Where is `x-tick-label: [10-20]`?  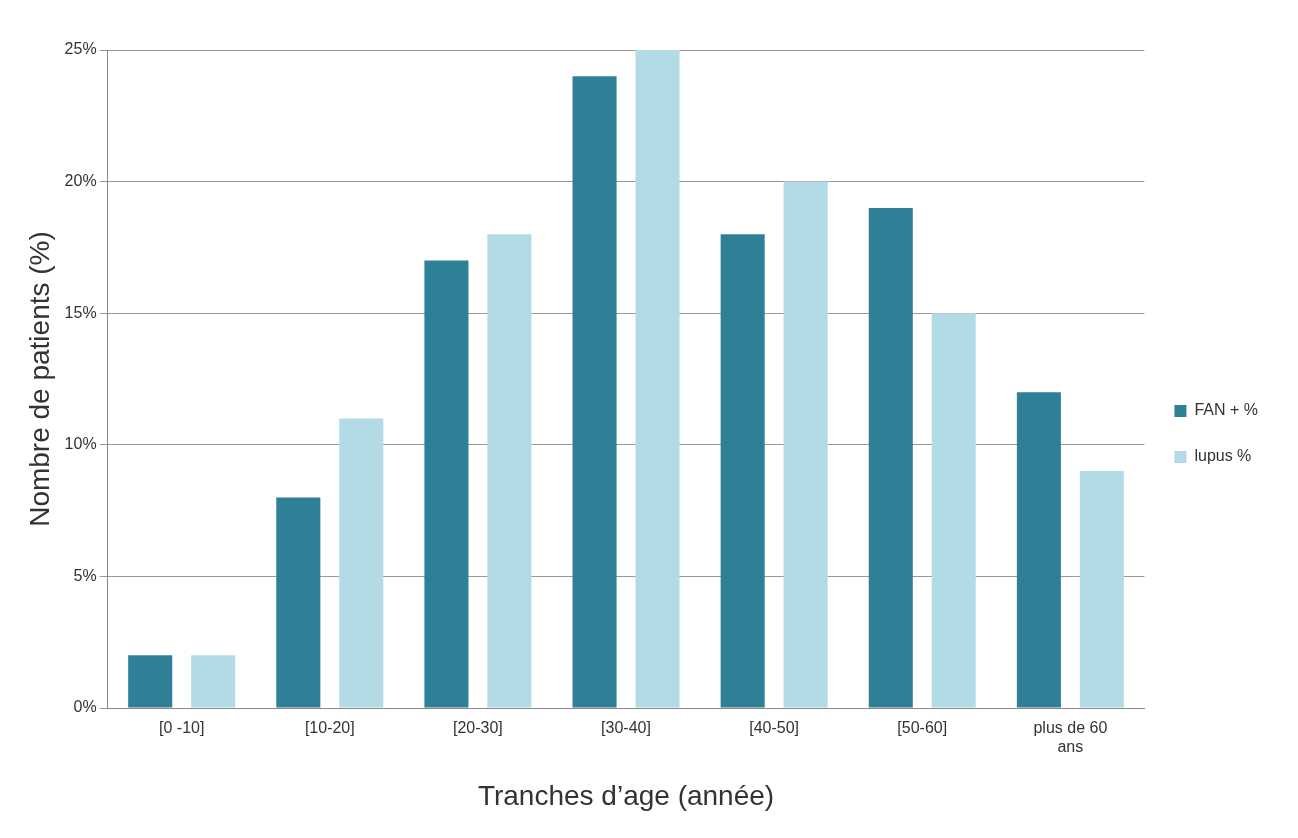 x-tick-label: [10-20] is located at coordinates (329, 728).